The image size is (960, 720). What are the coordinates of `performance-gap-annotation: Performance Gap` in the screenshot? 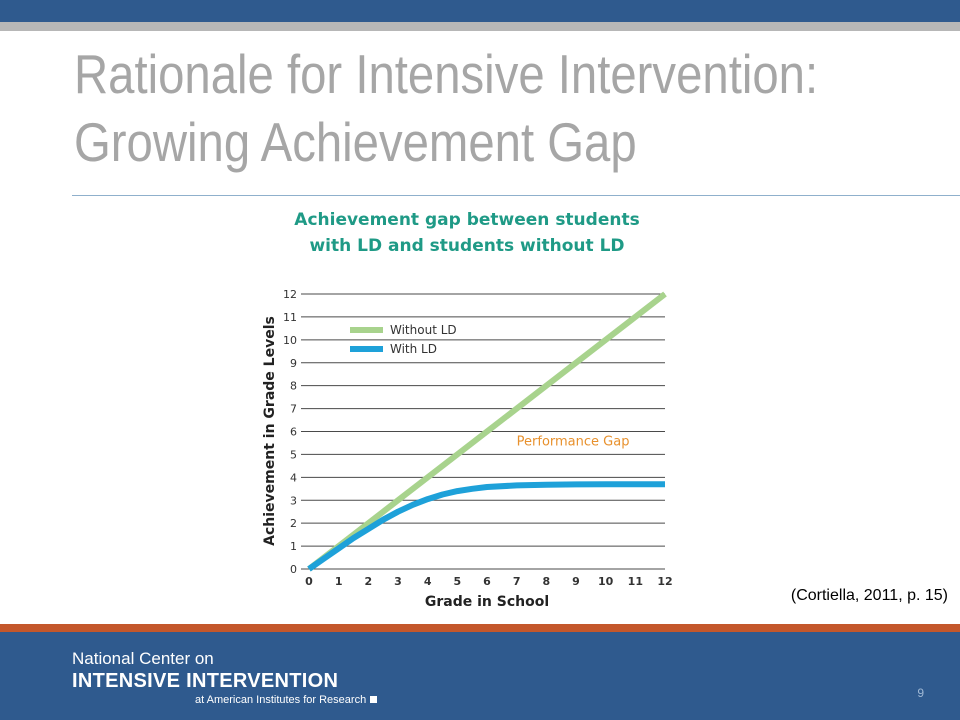 It's located at (573, 441).